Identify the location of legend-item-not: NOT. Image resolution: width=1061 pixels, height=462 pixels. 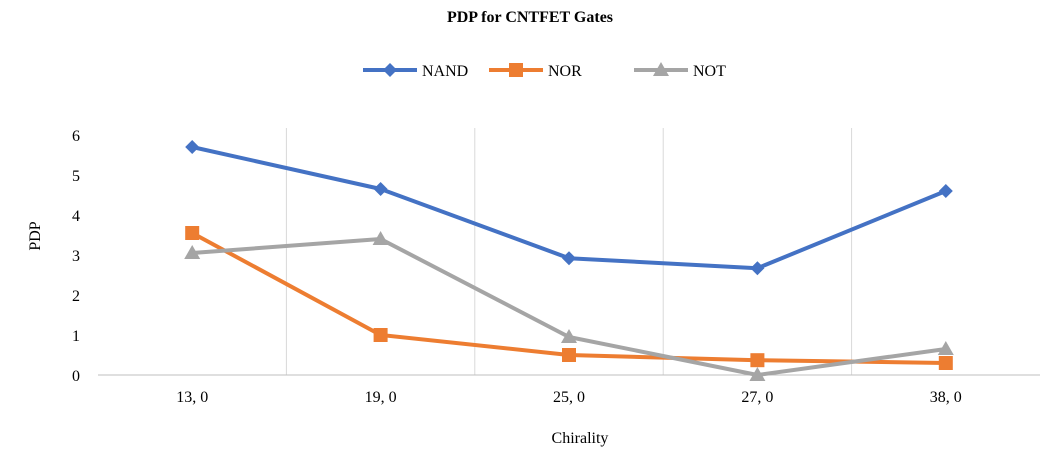
(680, 71).